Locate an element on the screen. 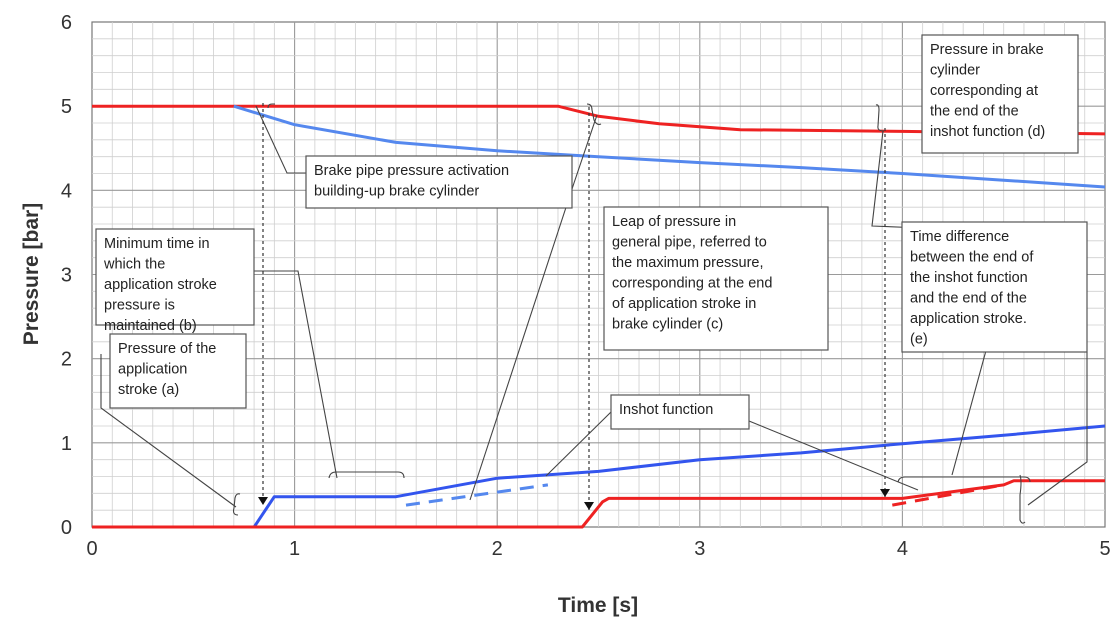 This screenshot has width=1120, height=621. annotation-text-line: the maximum pressure, is located at coordinates (688, 263).